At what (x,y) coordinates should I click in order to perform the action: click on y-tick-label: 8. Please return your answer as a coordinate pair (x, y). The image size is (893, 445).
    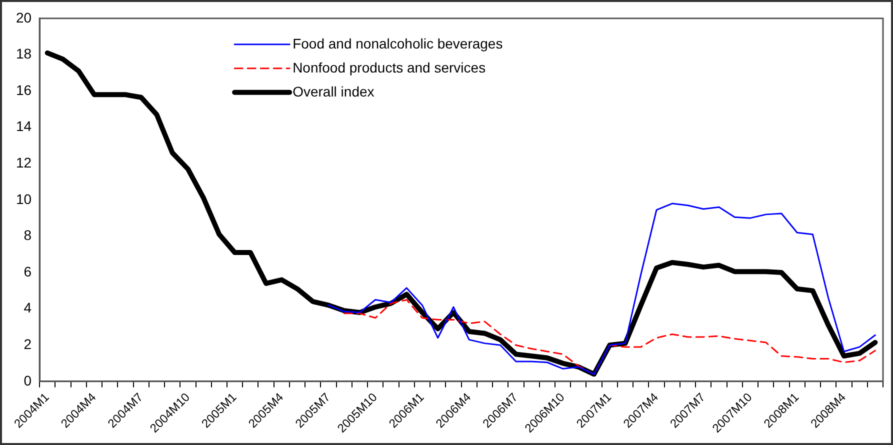
    Looking at the image, I should click on (28, 235).